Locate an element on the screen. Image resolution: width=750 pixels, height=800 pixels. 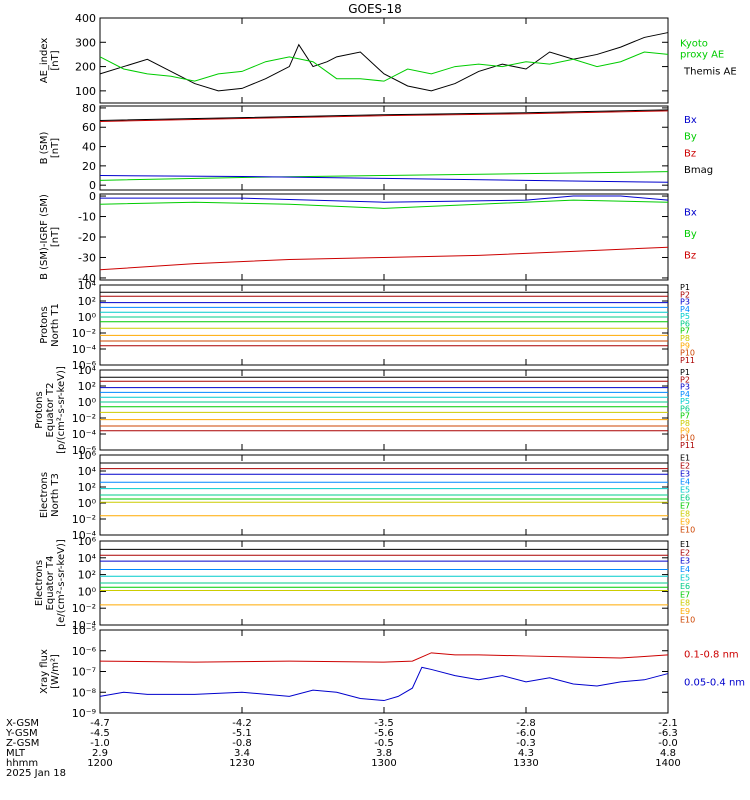
x-axis-value: -3.5 is located at coordinates (384, 723).